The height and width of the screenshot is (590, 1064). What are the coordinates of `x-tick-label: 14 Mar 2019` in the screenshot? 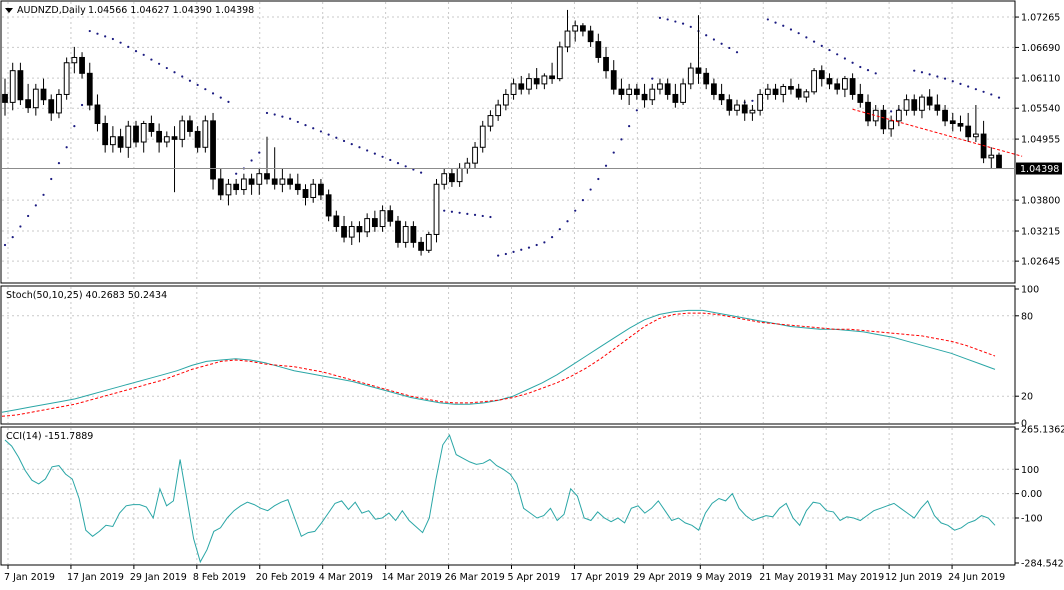 It's located at (412, 577).